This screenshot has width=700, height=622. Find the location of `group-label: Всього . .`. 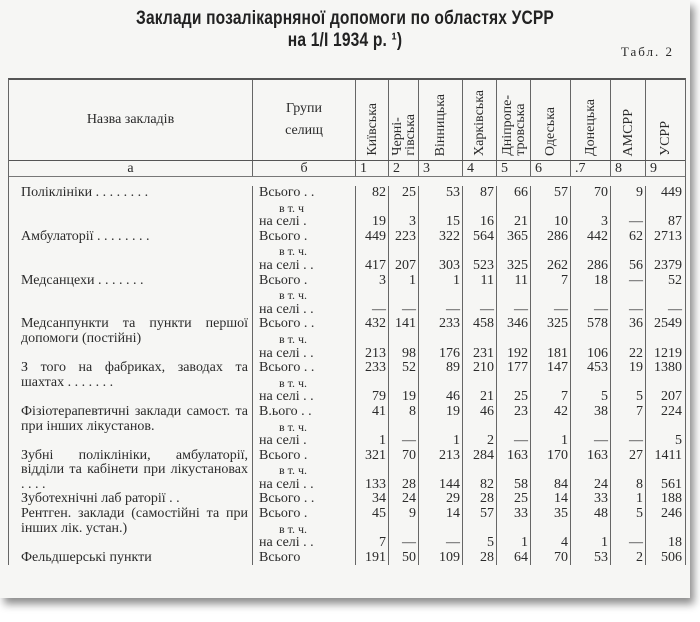

group-label: Всього . . is located at coordinates (287, 324).